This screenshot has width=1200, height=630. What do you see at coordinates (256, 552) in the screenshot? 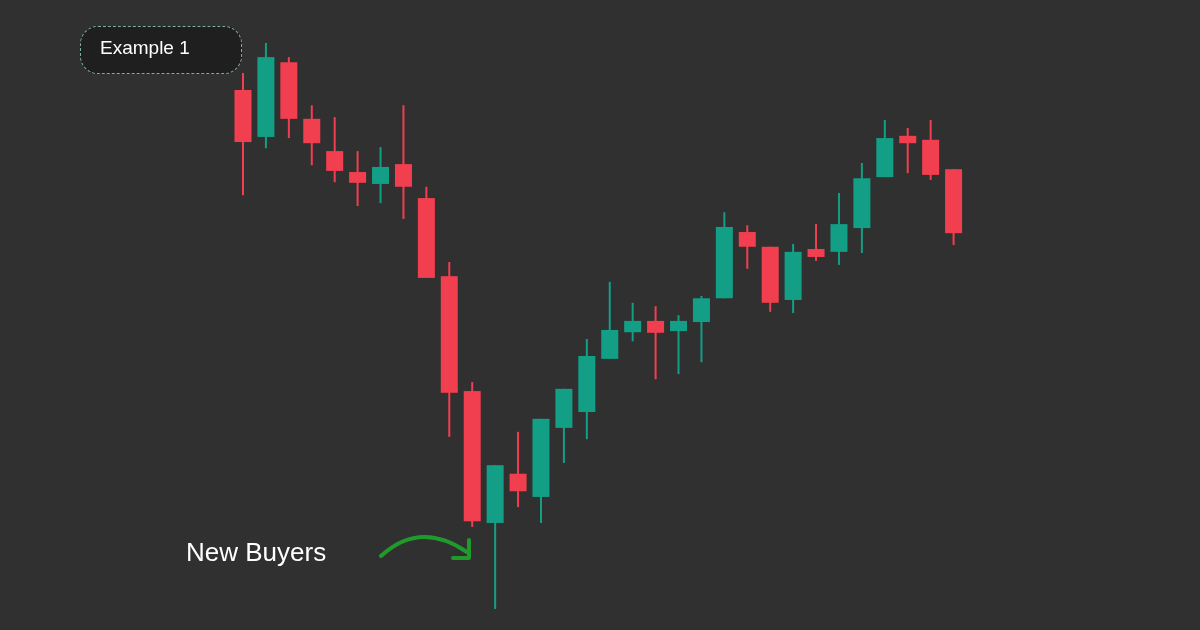
I see `annotation: New Buyers` at bounding box center [256, 552].